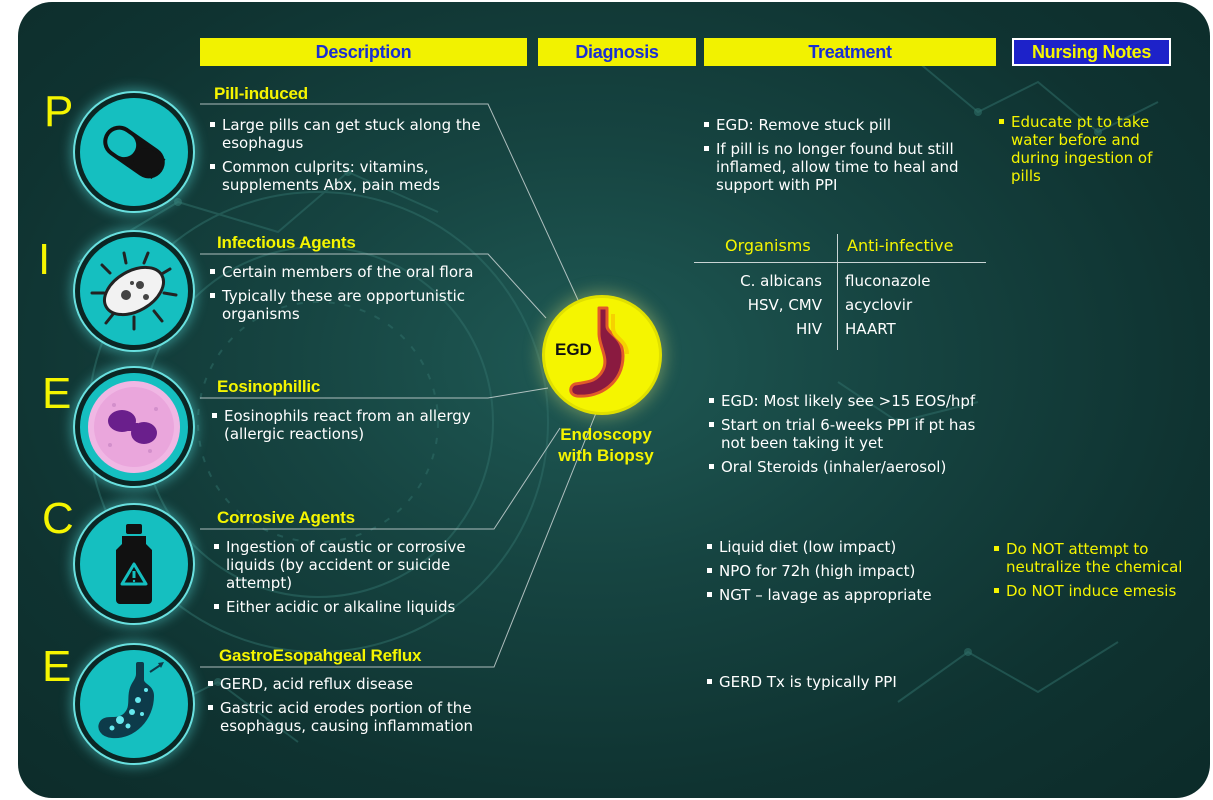  What do you see at coordinates (269, 386) in the screenshot?
I see `row-title-eosinophilic: Eosinophillic` at bounding box center [269, 386].